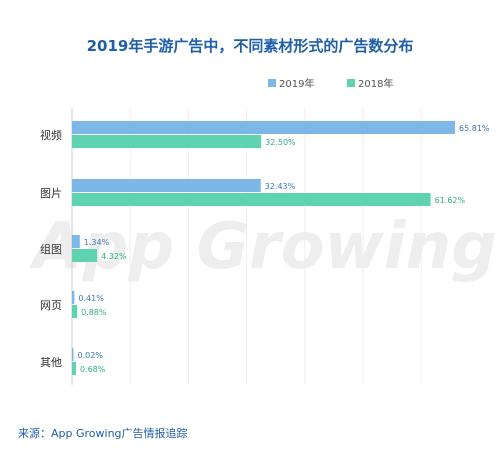 Image resolution: width=500 pixels, height=457 pixels. What do you see at coordinates (51, 249) in the screenshot?
I see `category-label: 组图` at bounding box center [51, 249].